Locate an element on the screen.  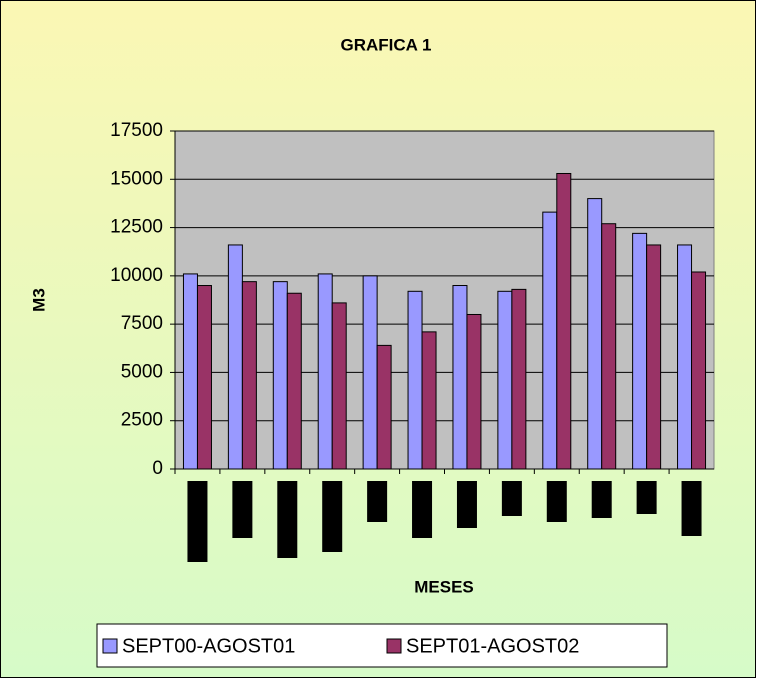
y-tick-label: 5000 is located at coordinates (142, 371).